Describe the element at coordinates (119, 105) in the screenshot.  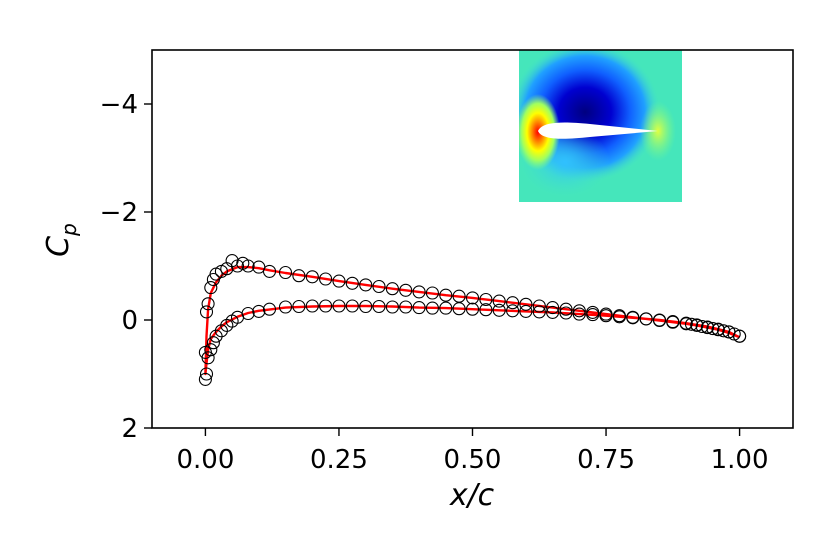
I see `y-tick-label: −4` at that location.